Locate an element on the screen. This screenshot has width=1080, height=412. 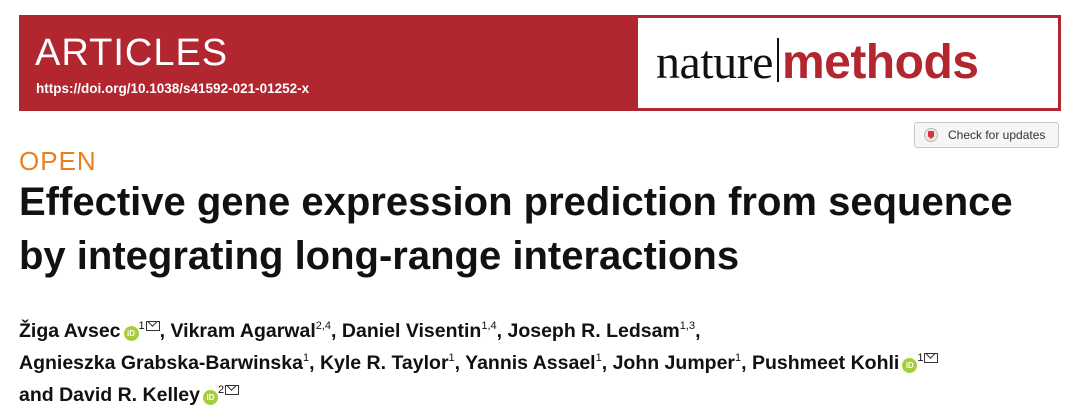
section-label: ARTICLES is located at coordinates (132, 53).